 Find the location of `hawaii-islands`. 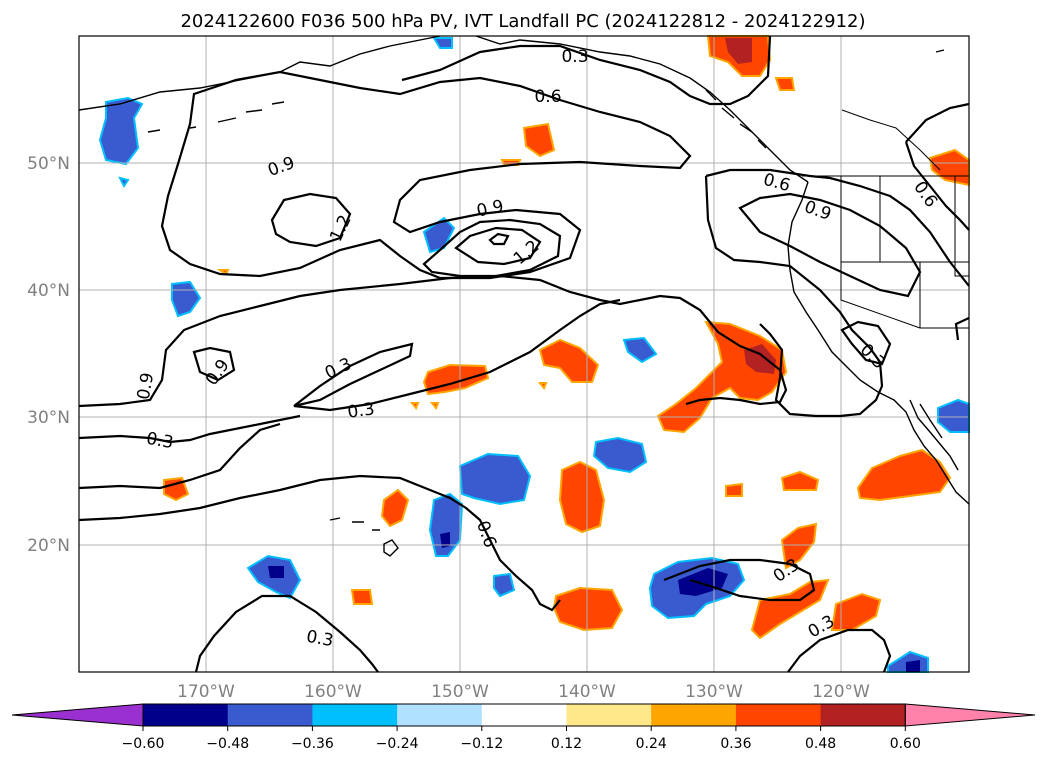

hawaii-islands is located at coordinates (364, 537).